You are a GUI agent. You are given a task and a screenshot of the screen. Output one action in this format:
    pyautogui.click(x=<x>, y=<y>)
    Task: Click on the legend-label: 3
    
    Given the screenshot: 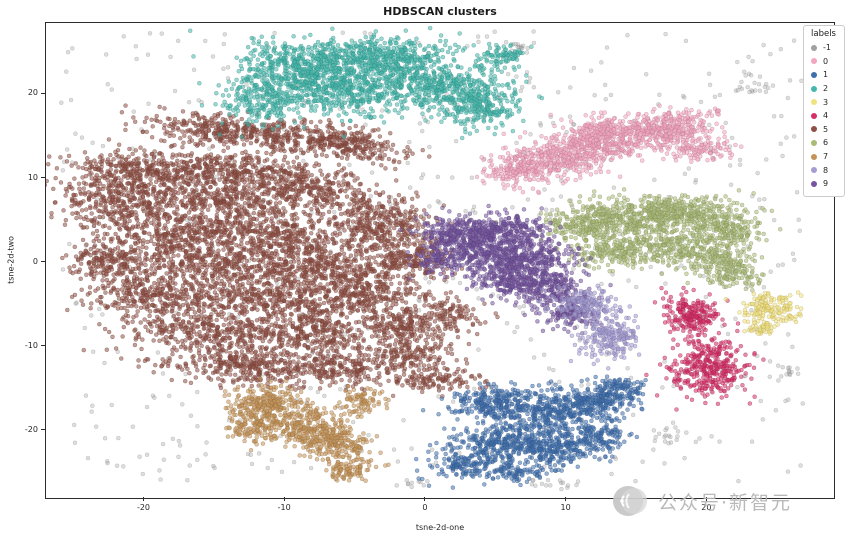 What is the action you would take?
    pyautogui.click(x=826, y=102)
    